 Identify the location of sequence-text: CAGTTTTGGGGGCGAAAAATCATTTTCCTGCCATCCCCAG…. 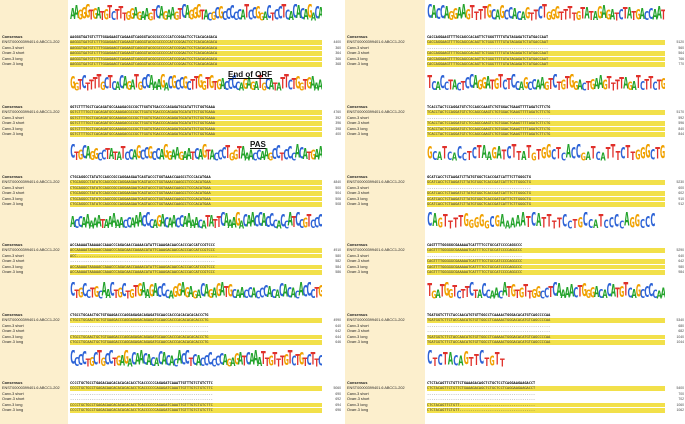
(475, 245).